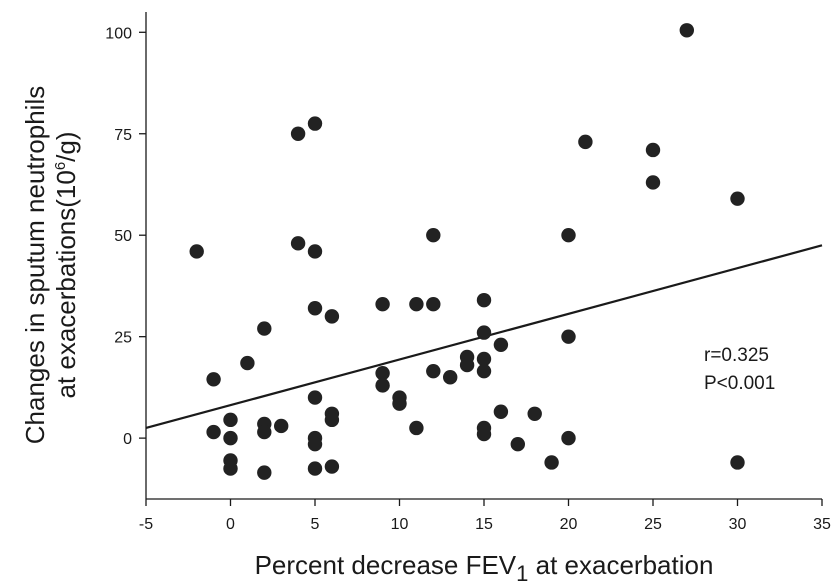 Image resolution: width=838 pixels, height=585 pixels. What do you see at coordinates (230, 524) in the screenshot?
I see `x-tick-label: 0` at bounding box center [230, 524].